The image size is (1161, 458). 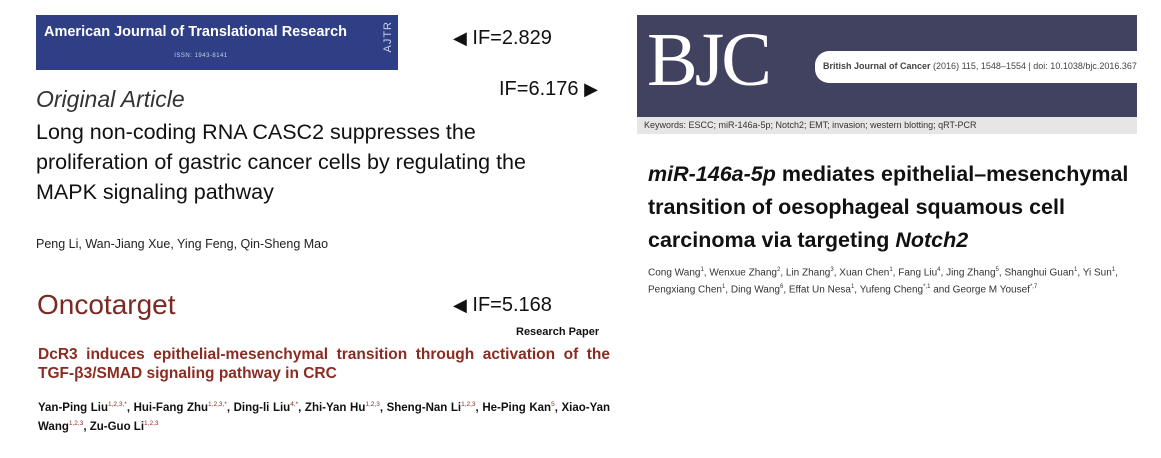 What do you see at coordinates (778, 270) in the screenshot?
I see `author-affiliation: 2` at bounding box center [778, 270].